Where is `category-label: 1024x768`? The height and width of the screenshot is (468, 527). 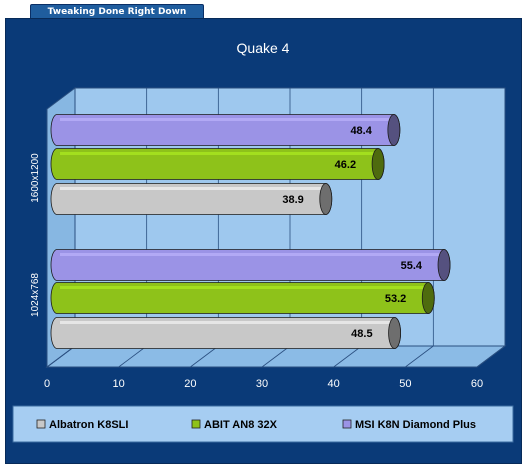
category-label: 1024x768 is located at coordinates (35, 295).